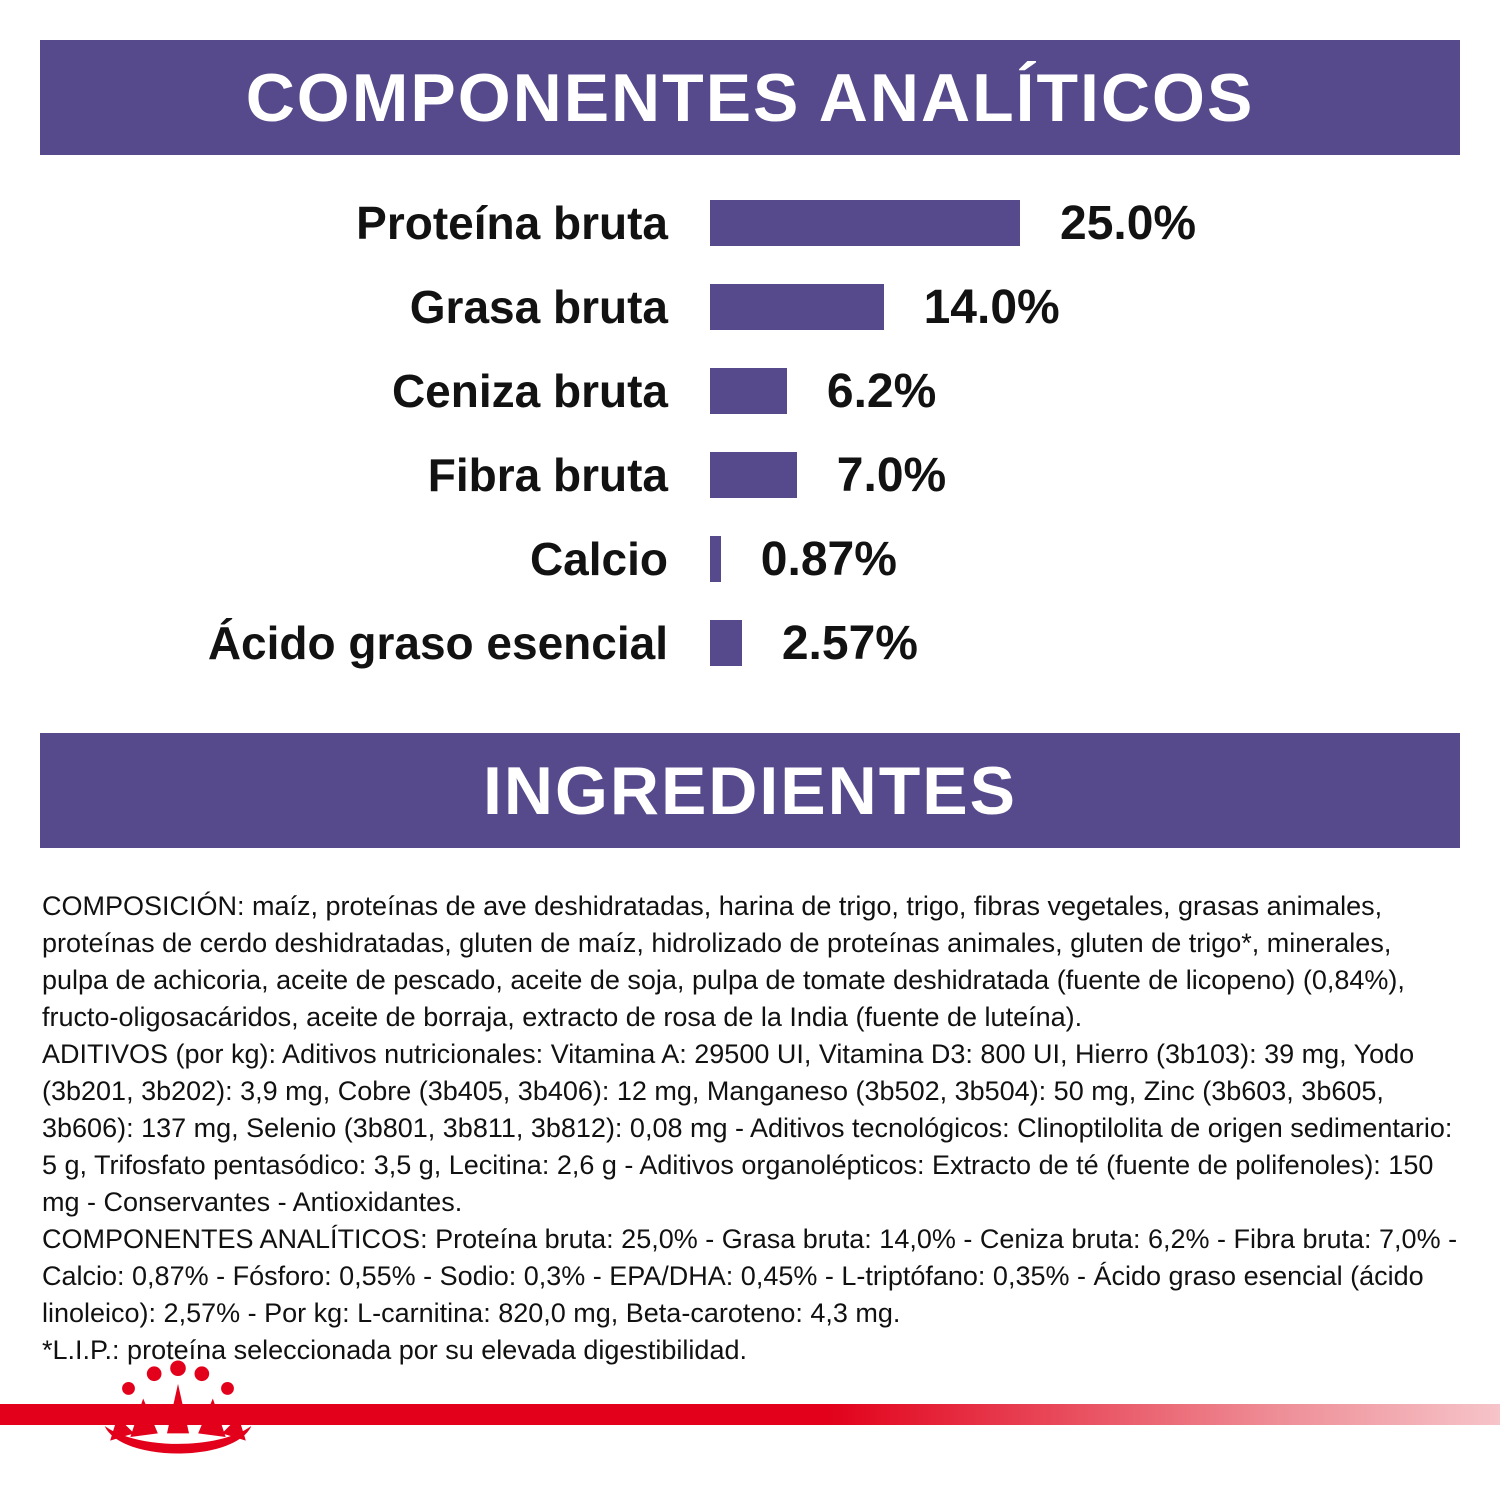 This screenshot has width=1500, height=1500. I want to click on bar-value-label: 2.57%, so click(849, 643).